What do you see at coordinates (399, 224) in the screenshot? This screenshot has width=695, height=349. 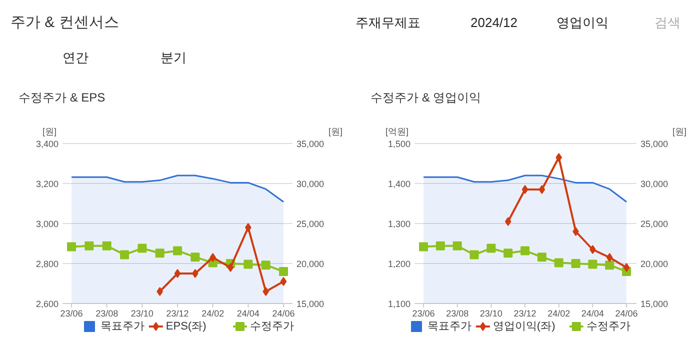 I see `y-tick-label: 1,300` at bounding box center [399, 224].